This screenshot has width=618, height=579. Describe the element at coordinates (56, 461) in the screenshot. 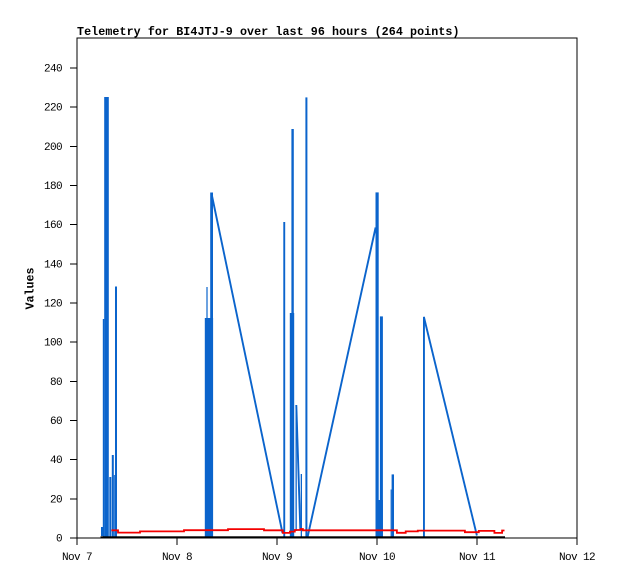

I see `svg-text: 40` at that location.